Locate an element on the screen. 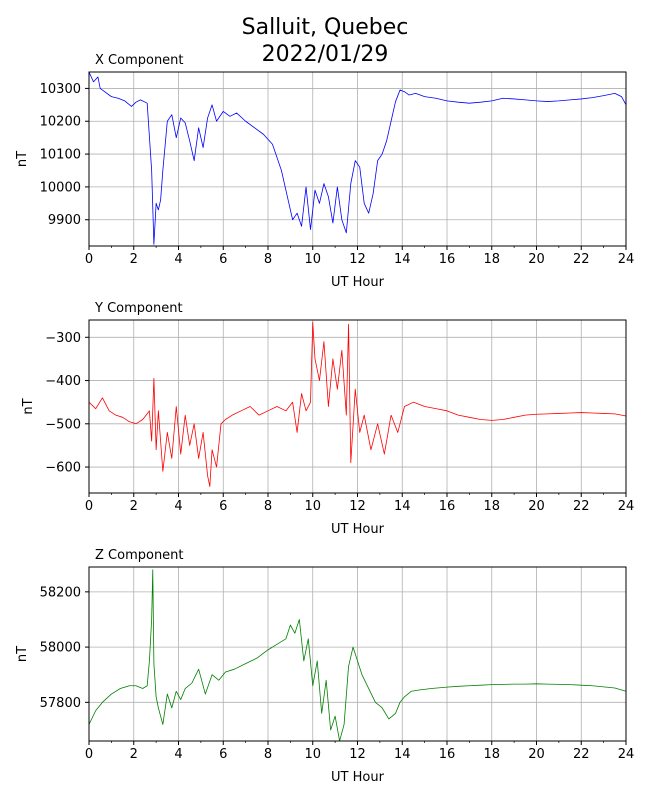 The width and height of the screenshot is (650, 800). y-tick-label: −600 is located at coordinates (63, 468).